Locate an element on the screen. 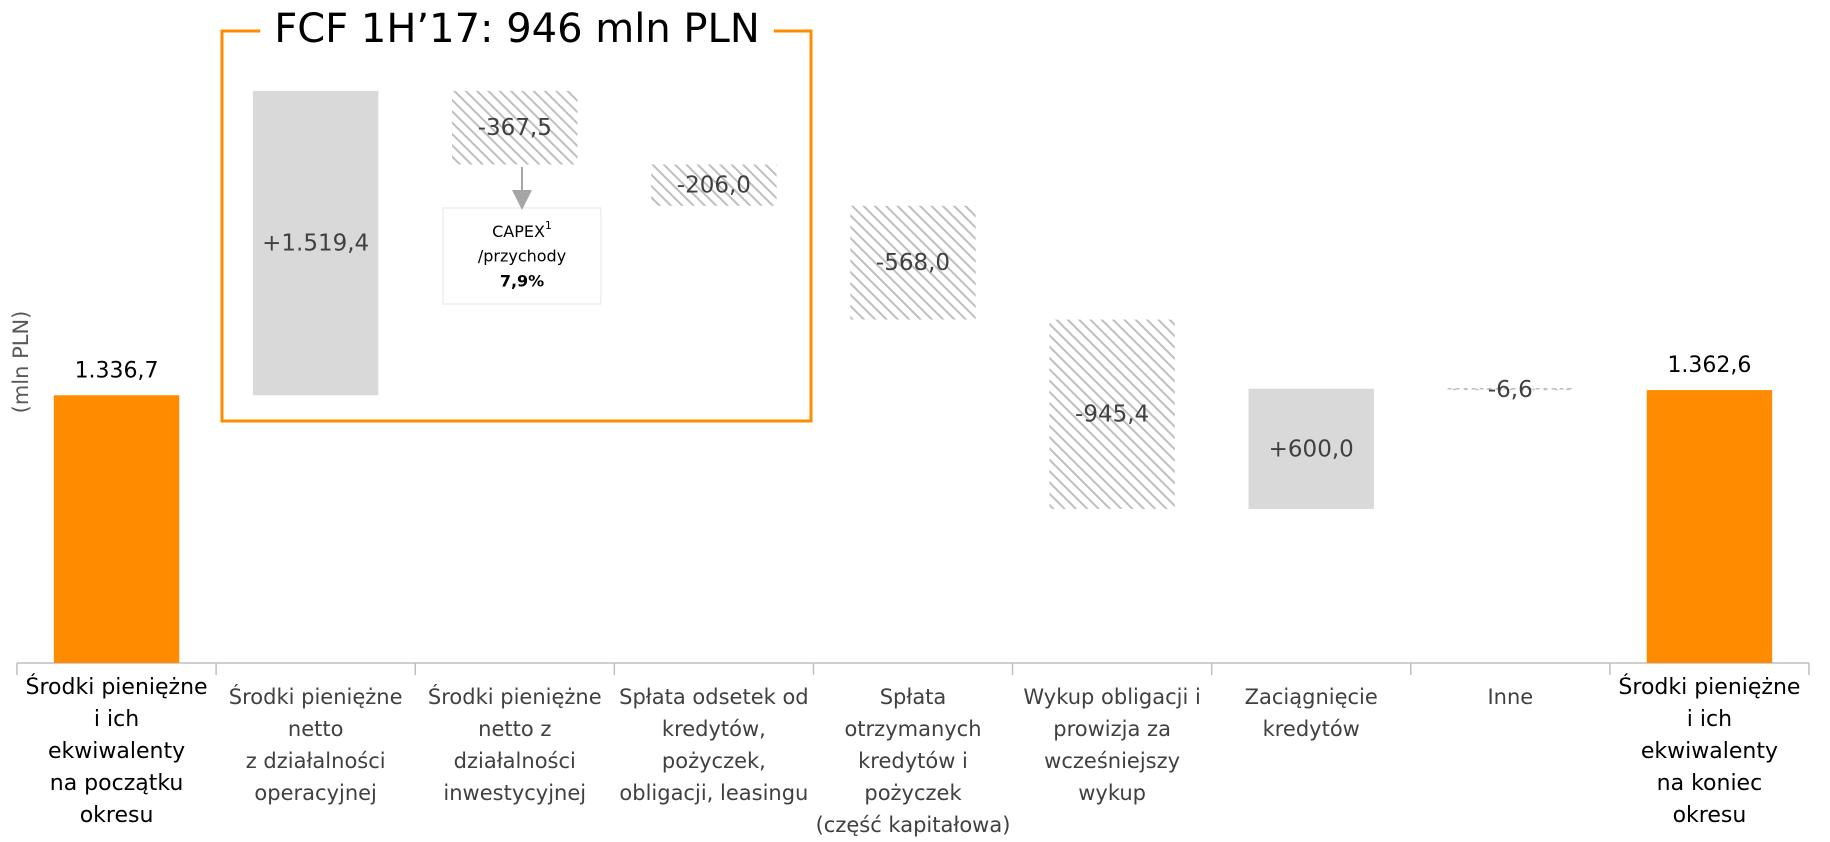 The width and height of the screenshot is (1830, 842). x-tick-label: inwestycyjnej is located at coordinates (514, 793).